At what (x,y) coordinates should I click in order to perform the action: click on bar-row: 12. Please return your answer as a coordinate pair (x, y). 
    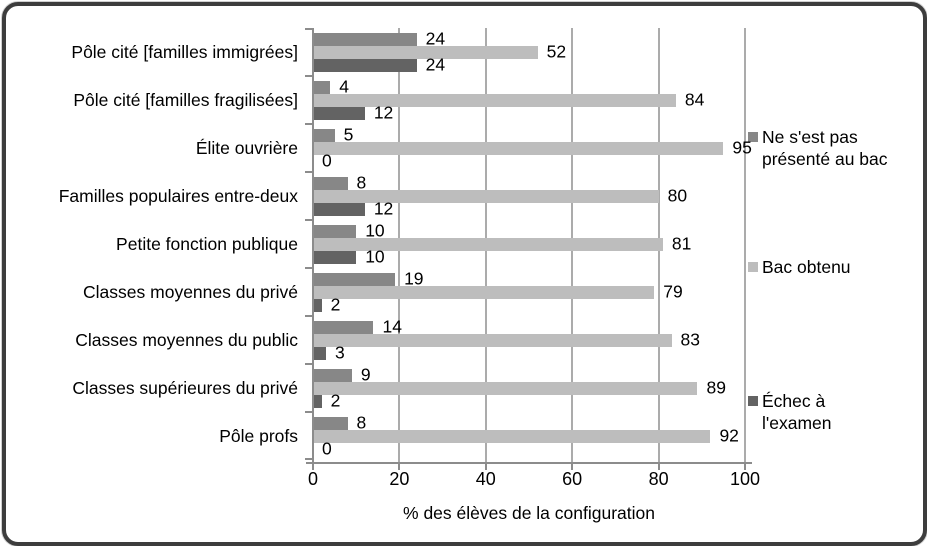
    Looking at the image, I should click on (529, 112).